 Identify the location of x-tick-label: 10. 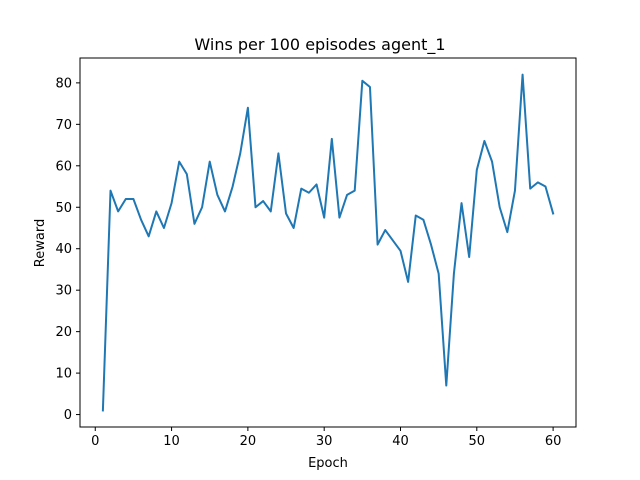
(171, 441).